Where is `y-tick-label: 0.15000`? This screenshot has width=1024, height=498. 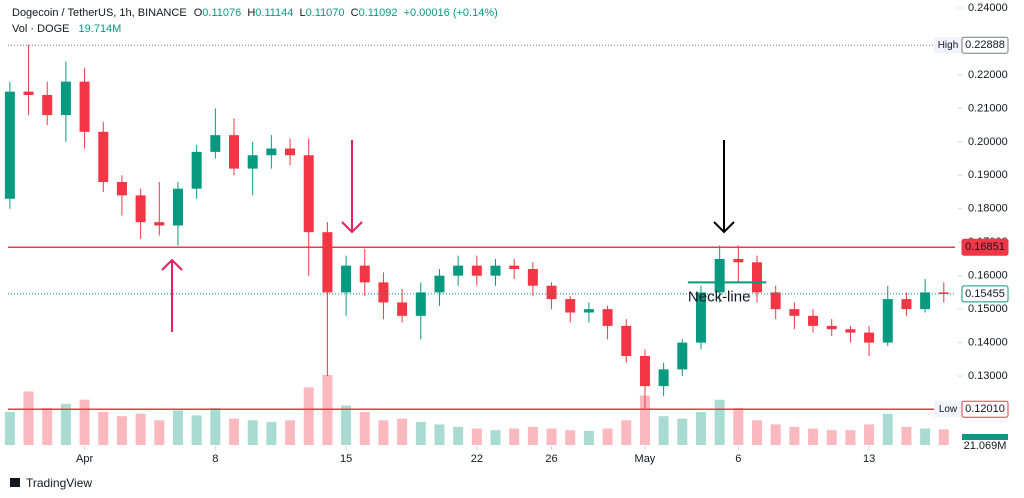 y-tick-label: 0.15000 is located at coordinates (988, 309).